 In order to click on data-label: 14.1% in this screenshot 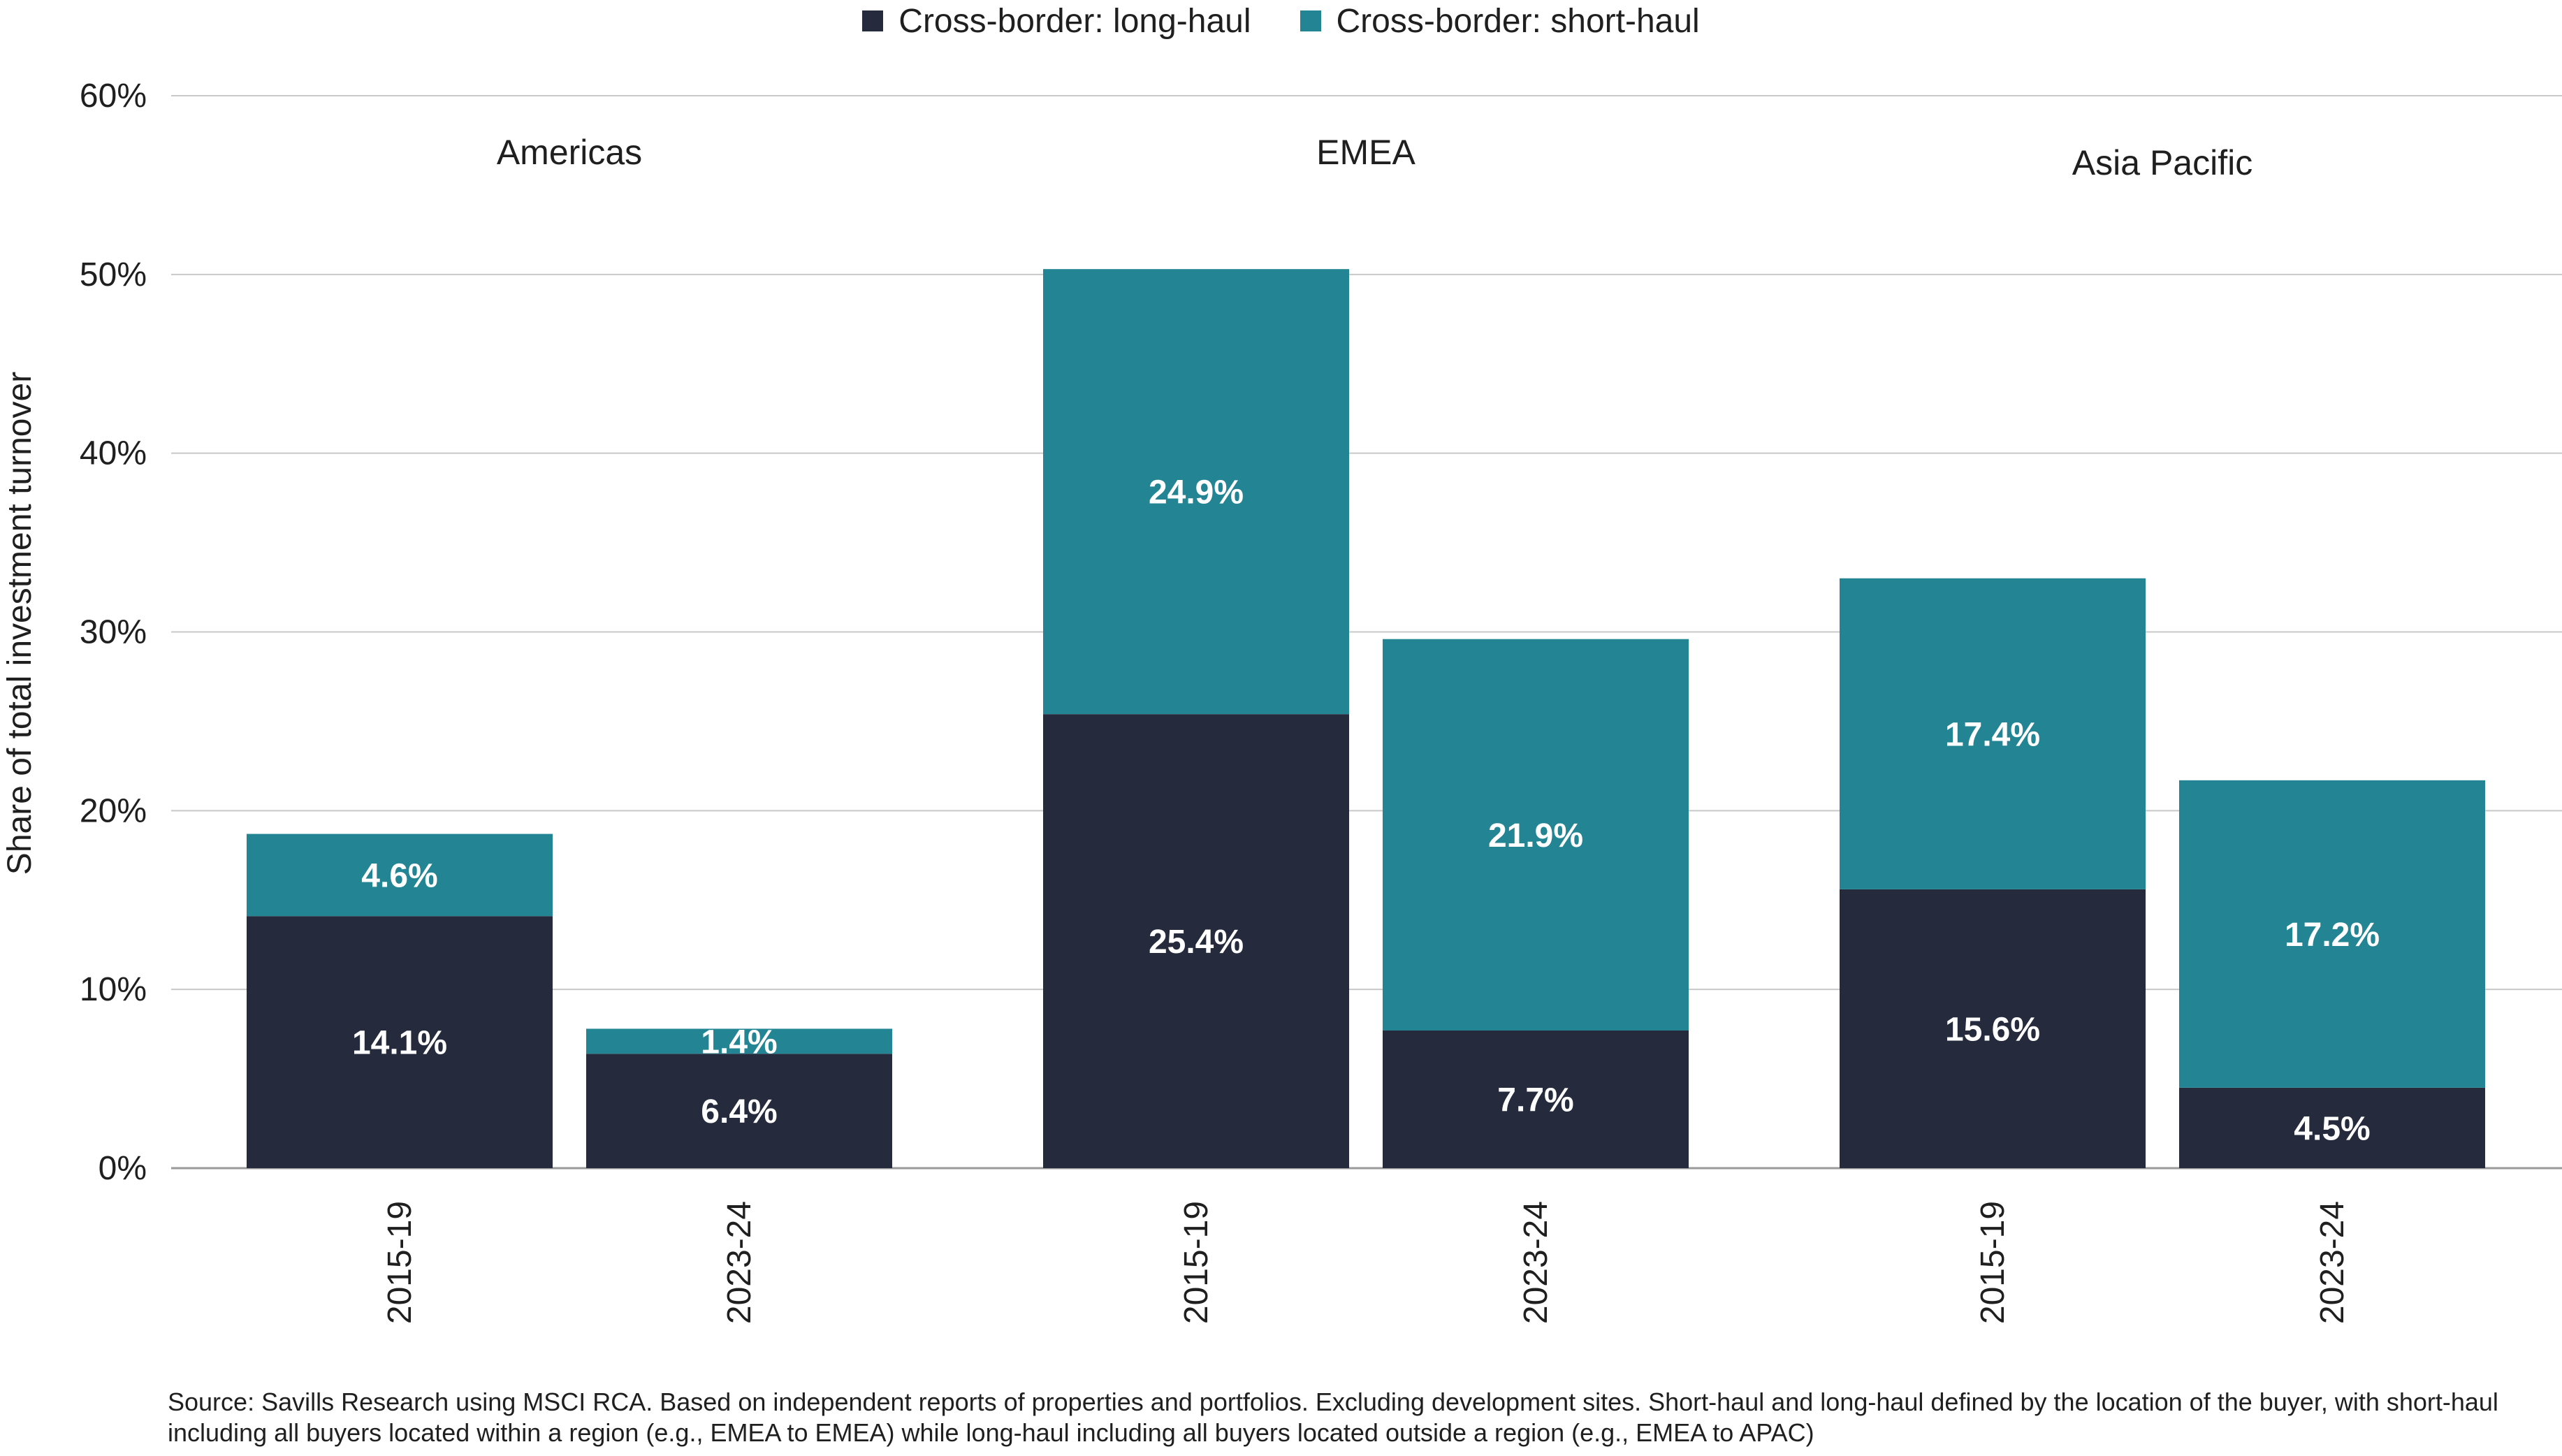, I will do `click(399, 1043)`.